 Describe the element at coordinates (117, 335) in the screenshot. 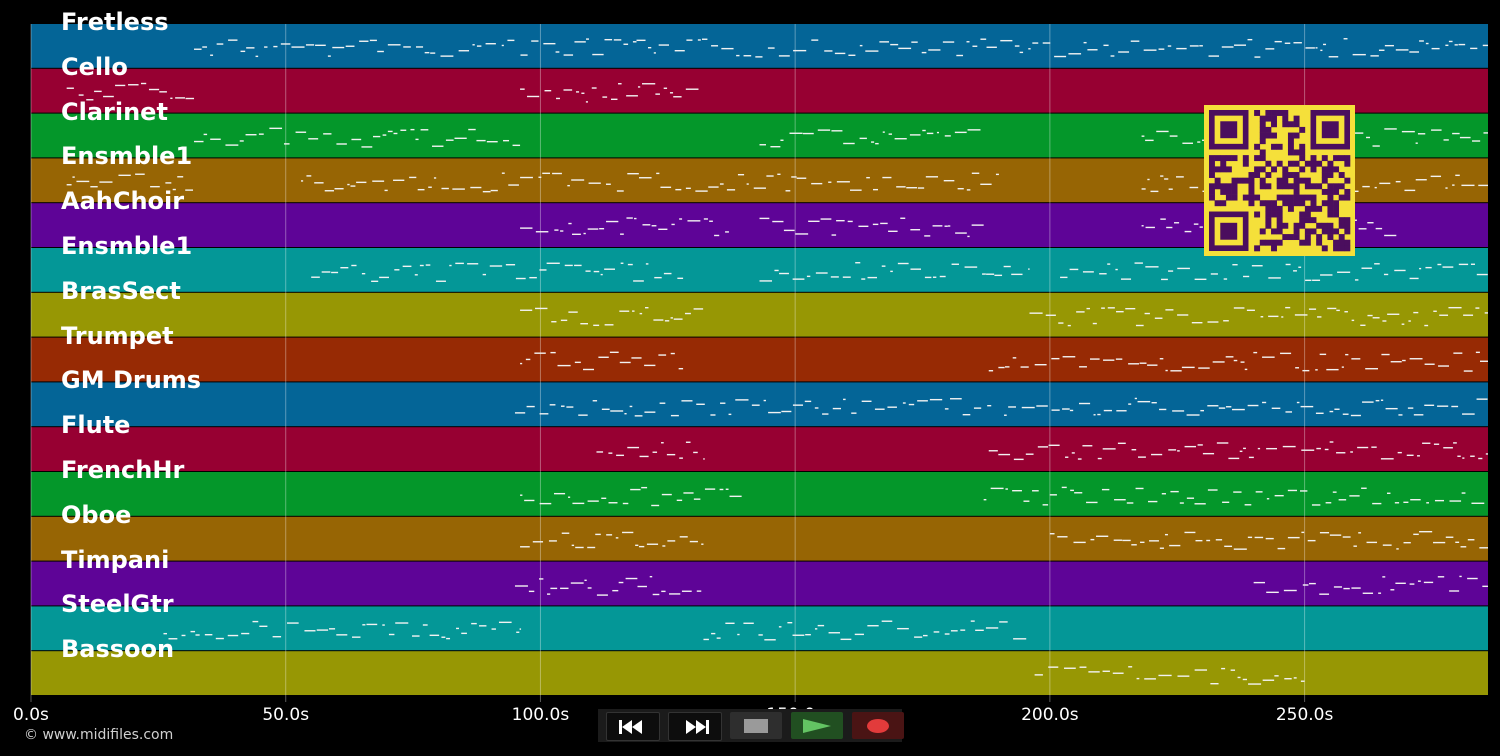

I see `track-label: Trumpet` at that location.